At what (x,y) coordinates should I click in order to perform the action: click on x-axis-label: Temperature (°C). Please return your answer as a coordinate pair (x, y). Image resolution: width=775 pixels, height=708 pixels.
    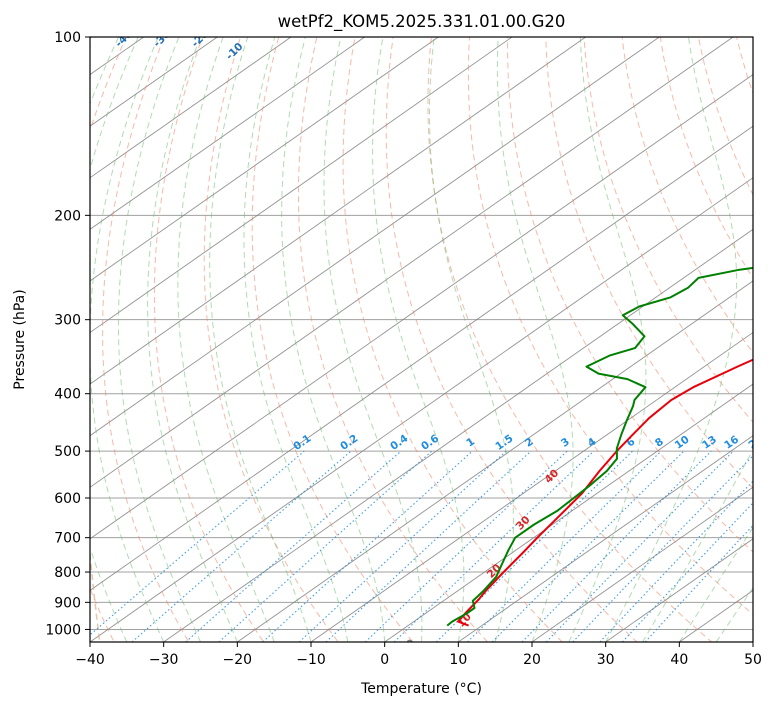
    Looking at the image, I should click on (421, 689).